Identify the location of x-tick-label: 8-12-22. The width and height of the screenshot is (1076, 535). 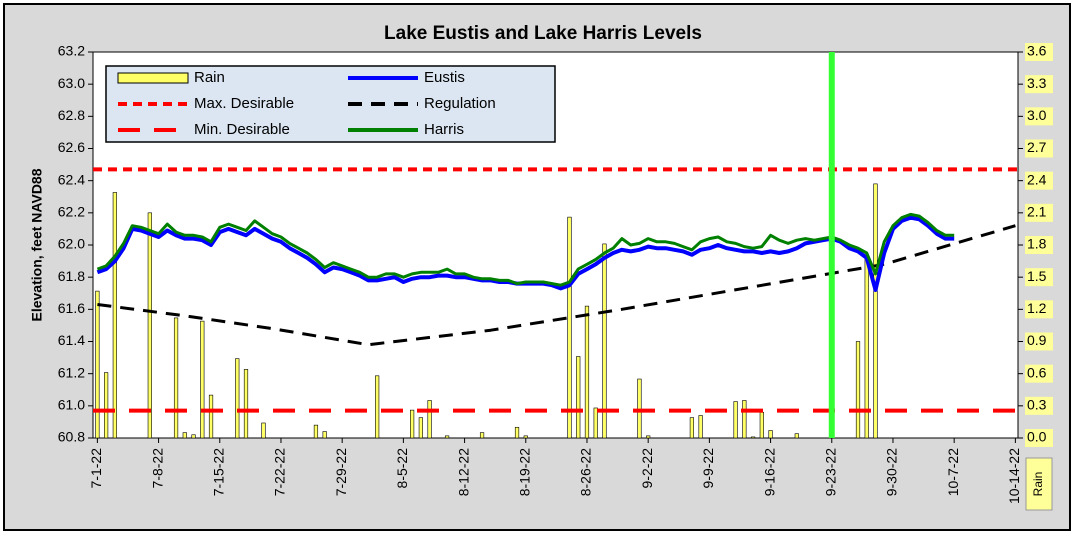
(463, 472).